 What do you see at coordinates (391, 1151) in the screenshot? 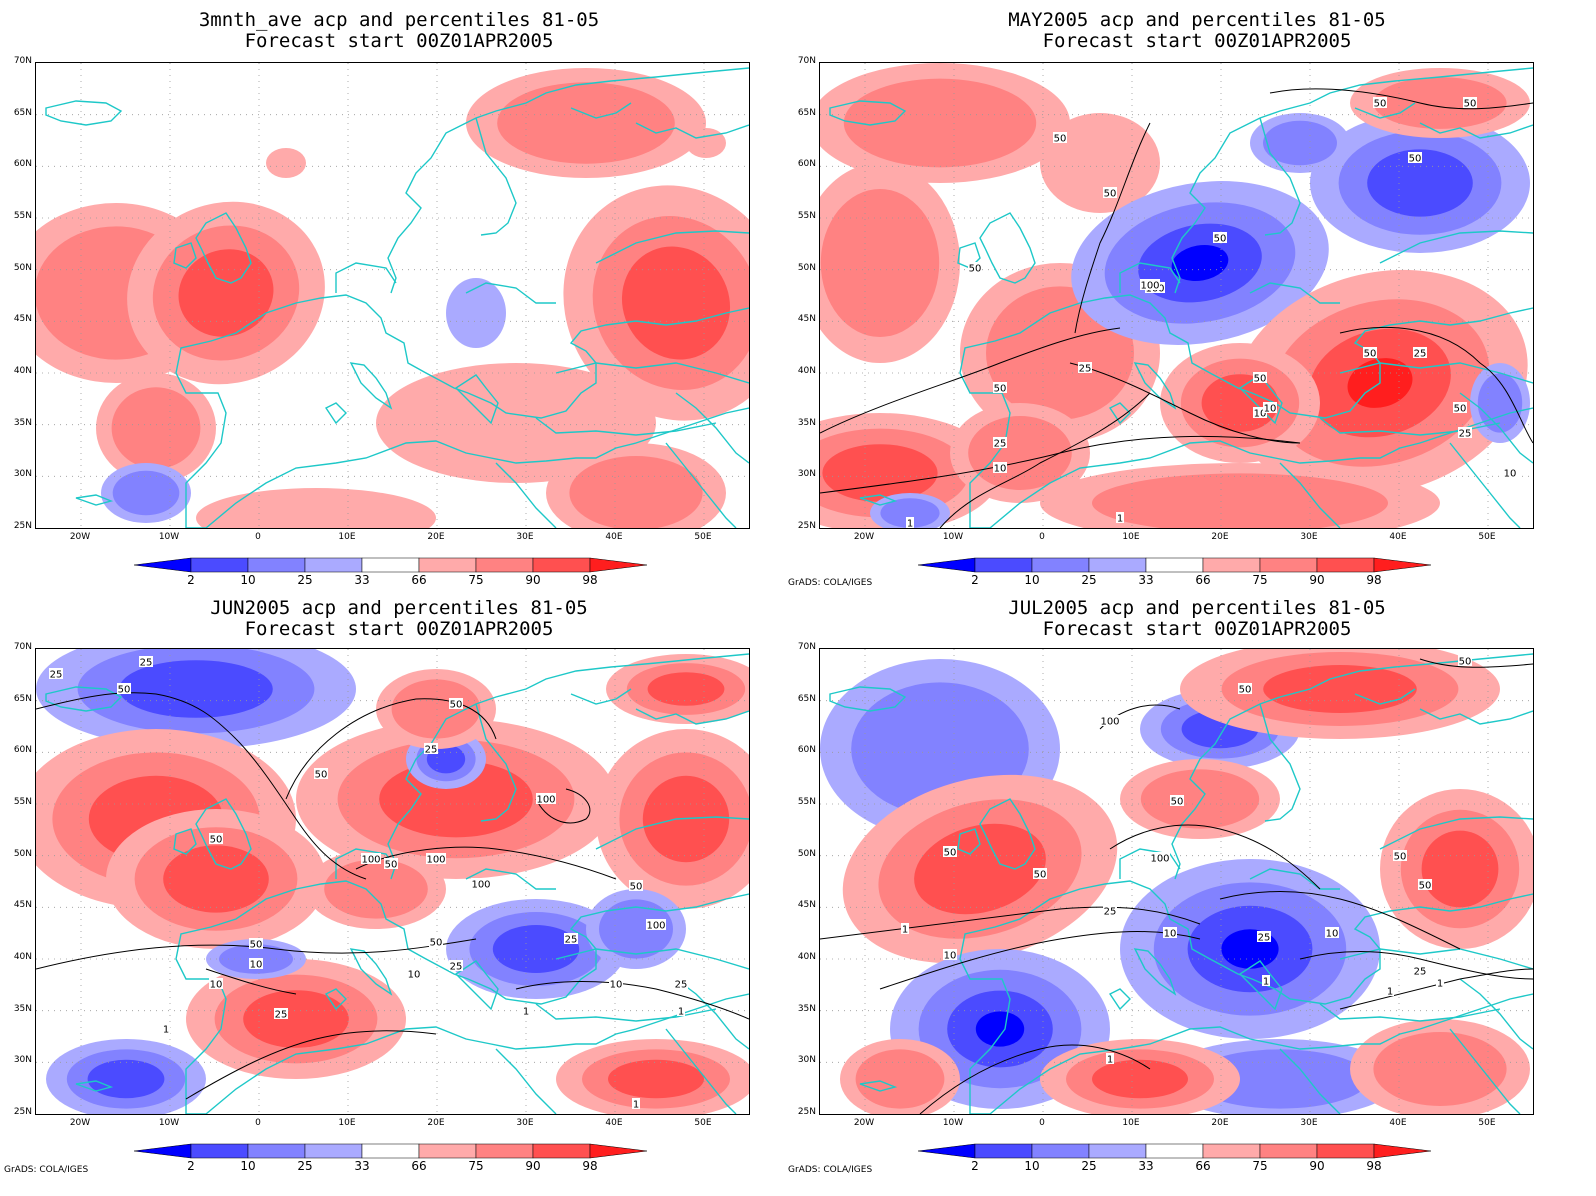
I see `colorbar` at bounding box center [391, 1151].